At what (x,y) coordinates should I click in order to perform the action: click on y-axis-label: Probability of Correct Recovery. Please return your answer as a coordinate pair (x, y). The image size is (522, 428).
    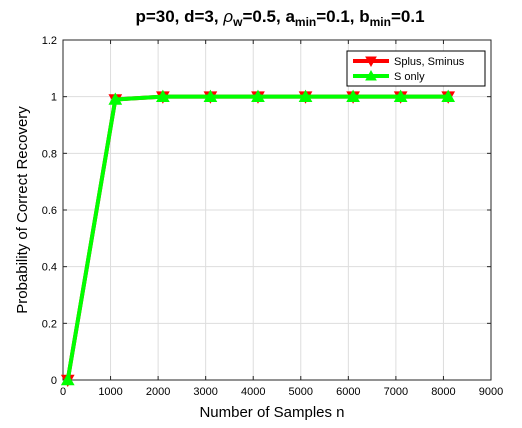
    Looking at the image, I should click on (22, 210).